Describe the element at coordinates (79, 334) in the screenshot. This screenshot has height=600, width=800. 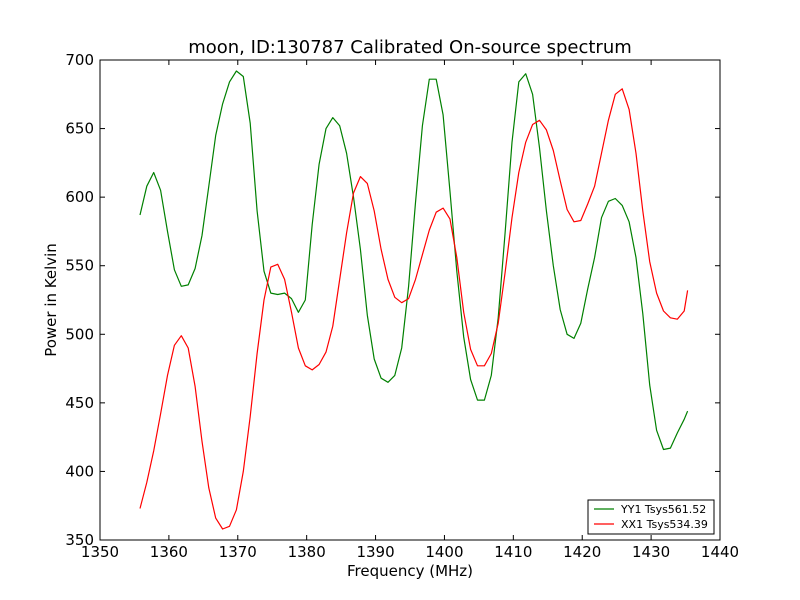
I see `y-tick-label: 500` at that location.